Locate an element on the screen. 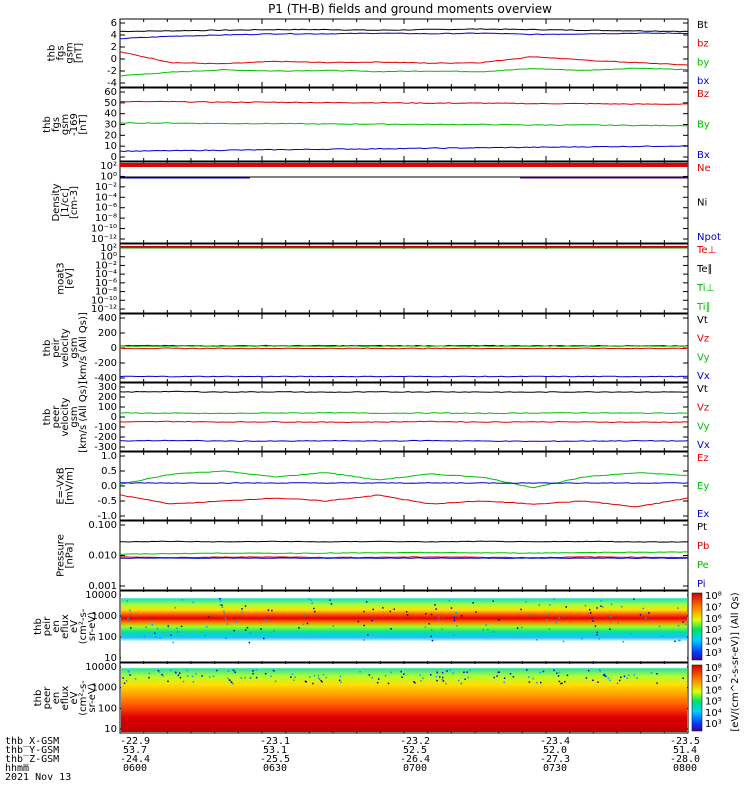 The height and width of the screenshot is (800, 750). y-tick-label: -2 is located at coordinates (112, 71).